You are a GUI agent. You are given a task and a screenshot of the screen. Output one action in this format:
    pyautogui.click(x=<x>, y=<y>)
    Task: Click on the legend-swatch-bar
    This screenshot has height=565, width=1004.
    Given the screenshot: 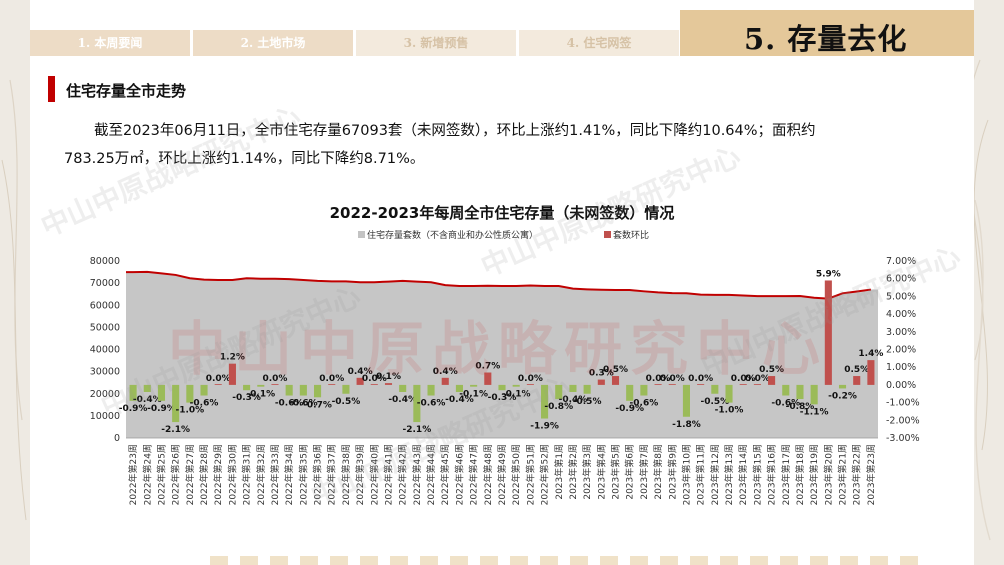 What is the action you would take?
    pyautogui.click(x=607, y=234)
    